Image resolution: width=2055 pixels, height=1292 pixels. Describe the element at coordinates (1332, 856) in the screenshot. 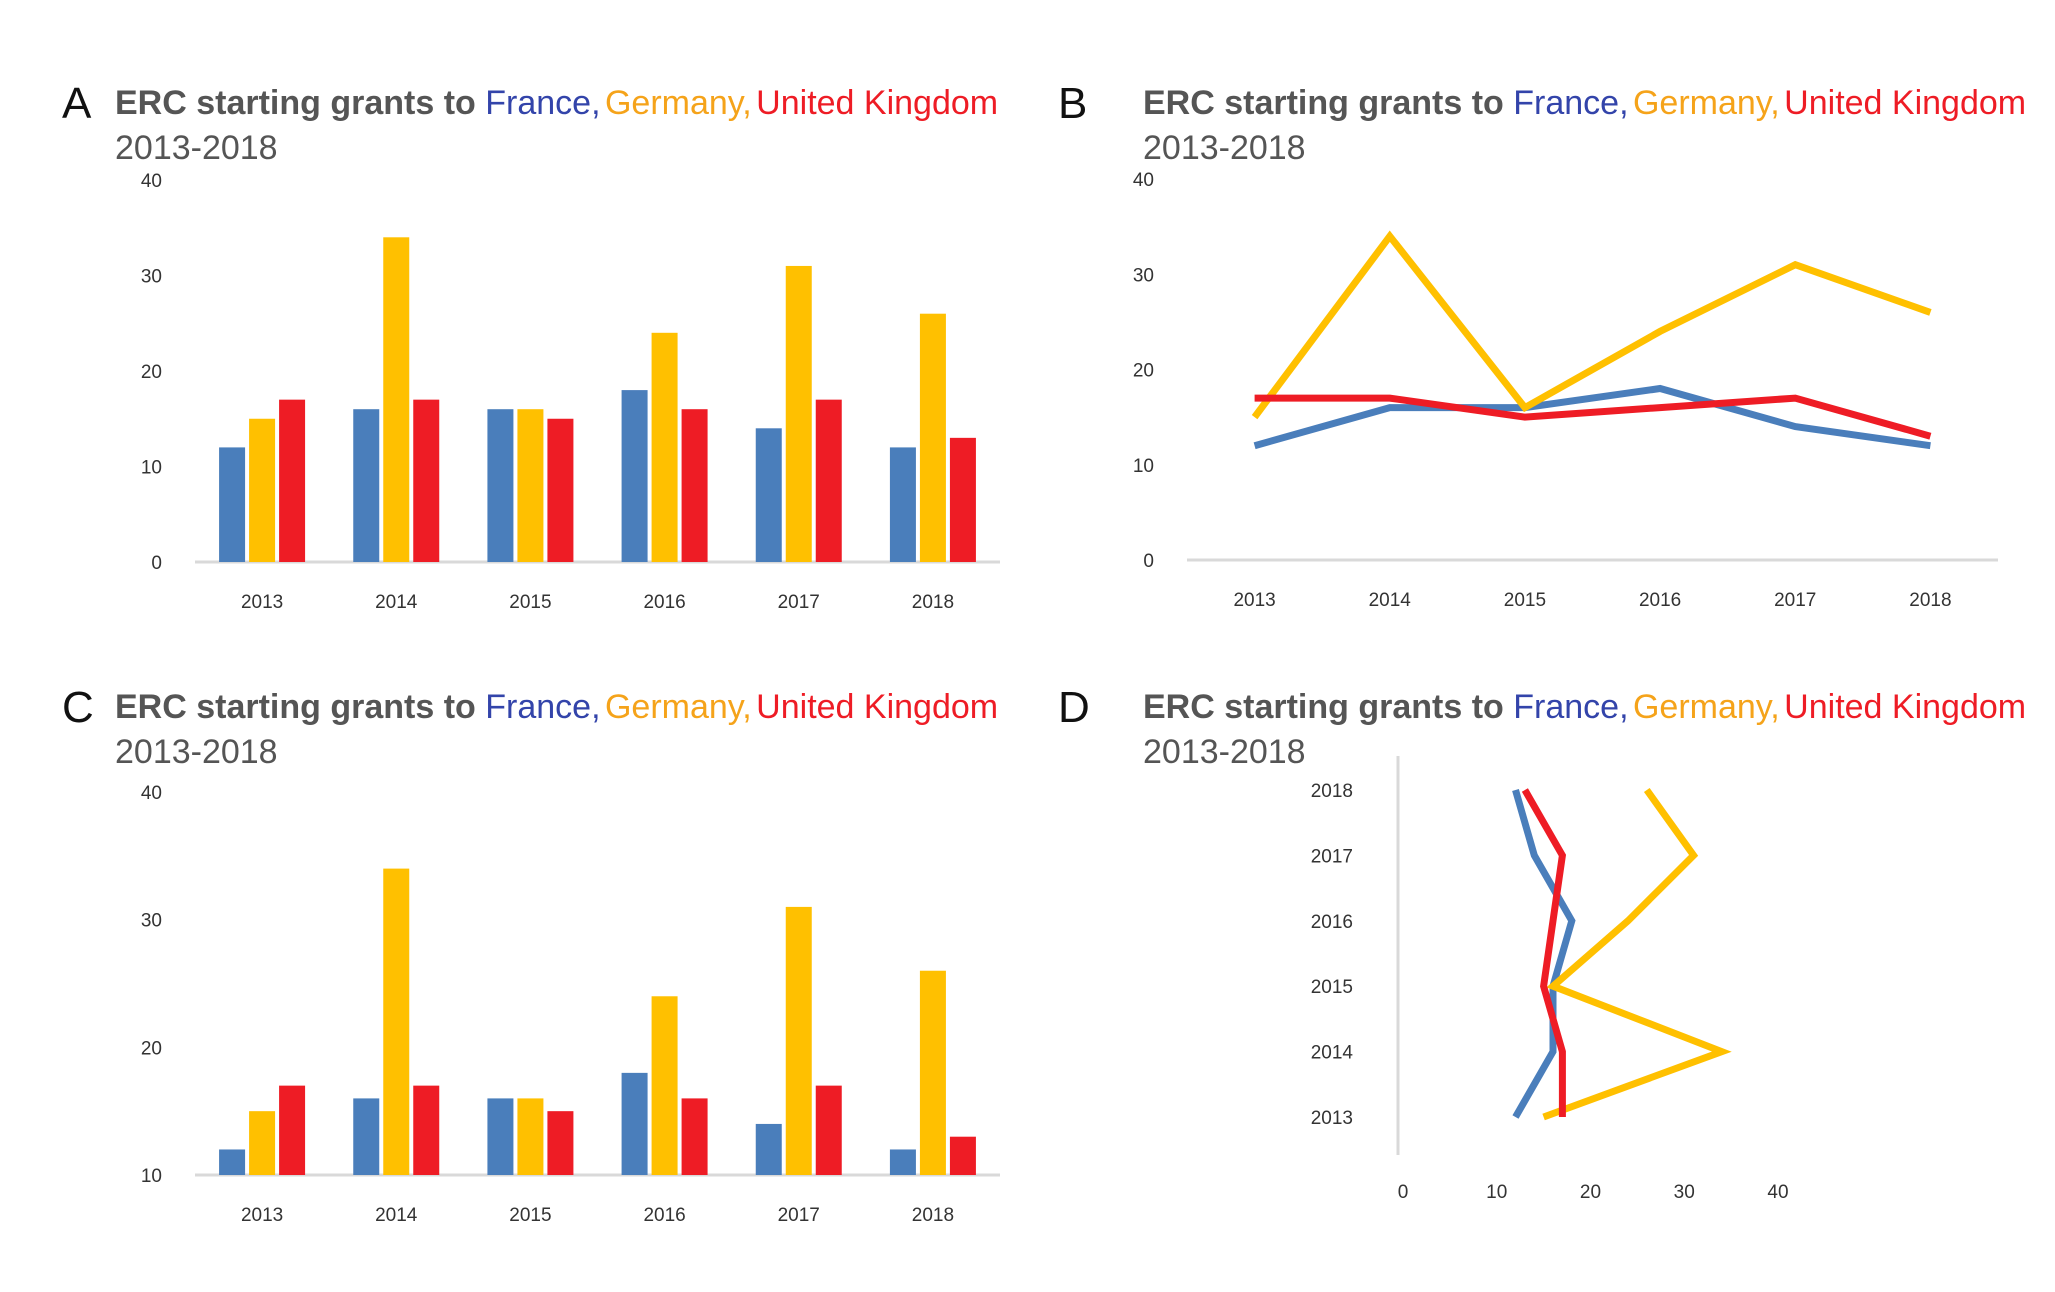

I see `y-tick-label: 2017` at that location.